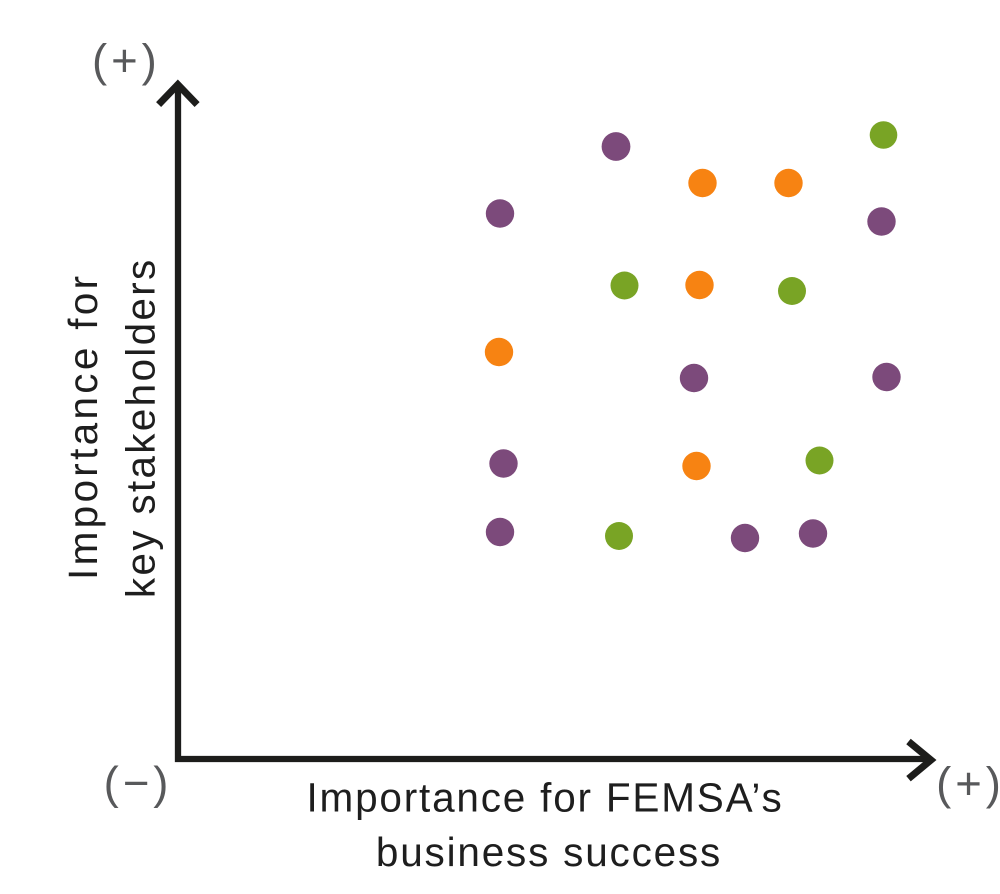 The height and width of the screenshot is (894, 1000). I want to click on svg-text: Importance for FEMSA’s, so click(545, 798).